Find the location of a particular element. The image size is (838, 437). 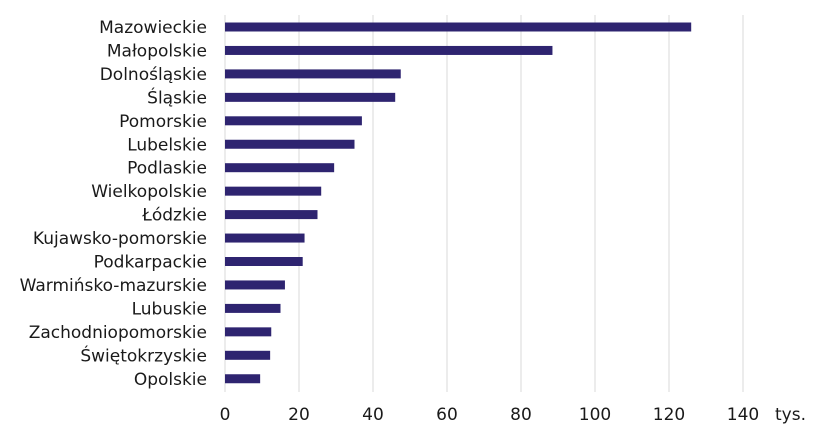

category-label: Łódzkie is located at coordinates (174, 216).